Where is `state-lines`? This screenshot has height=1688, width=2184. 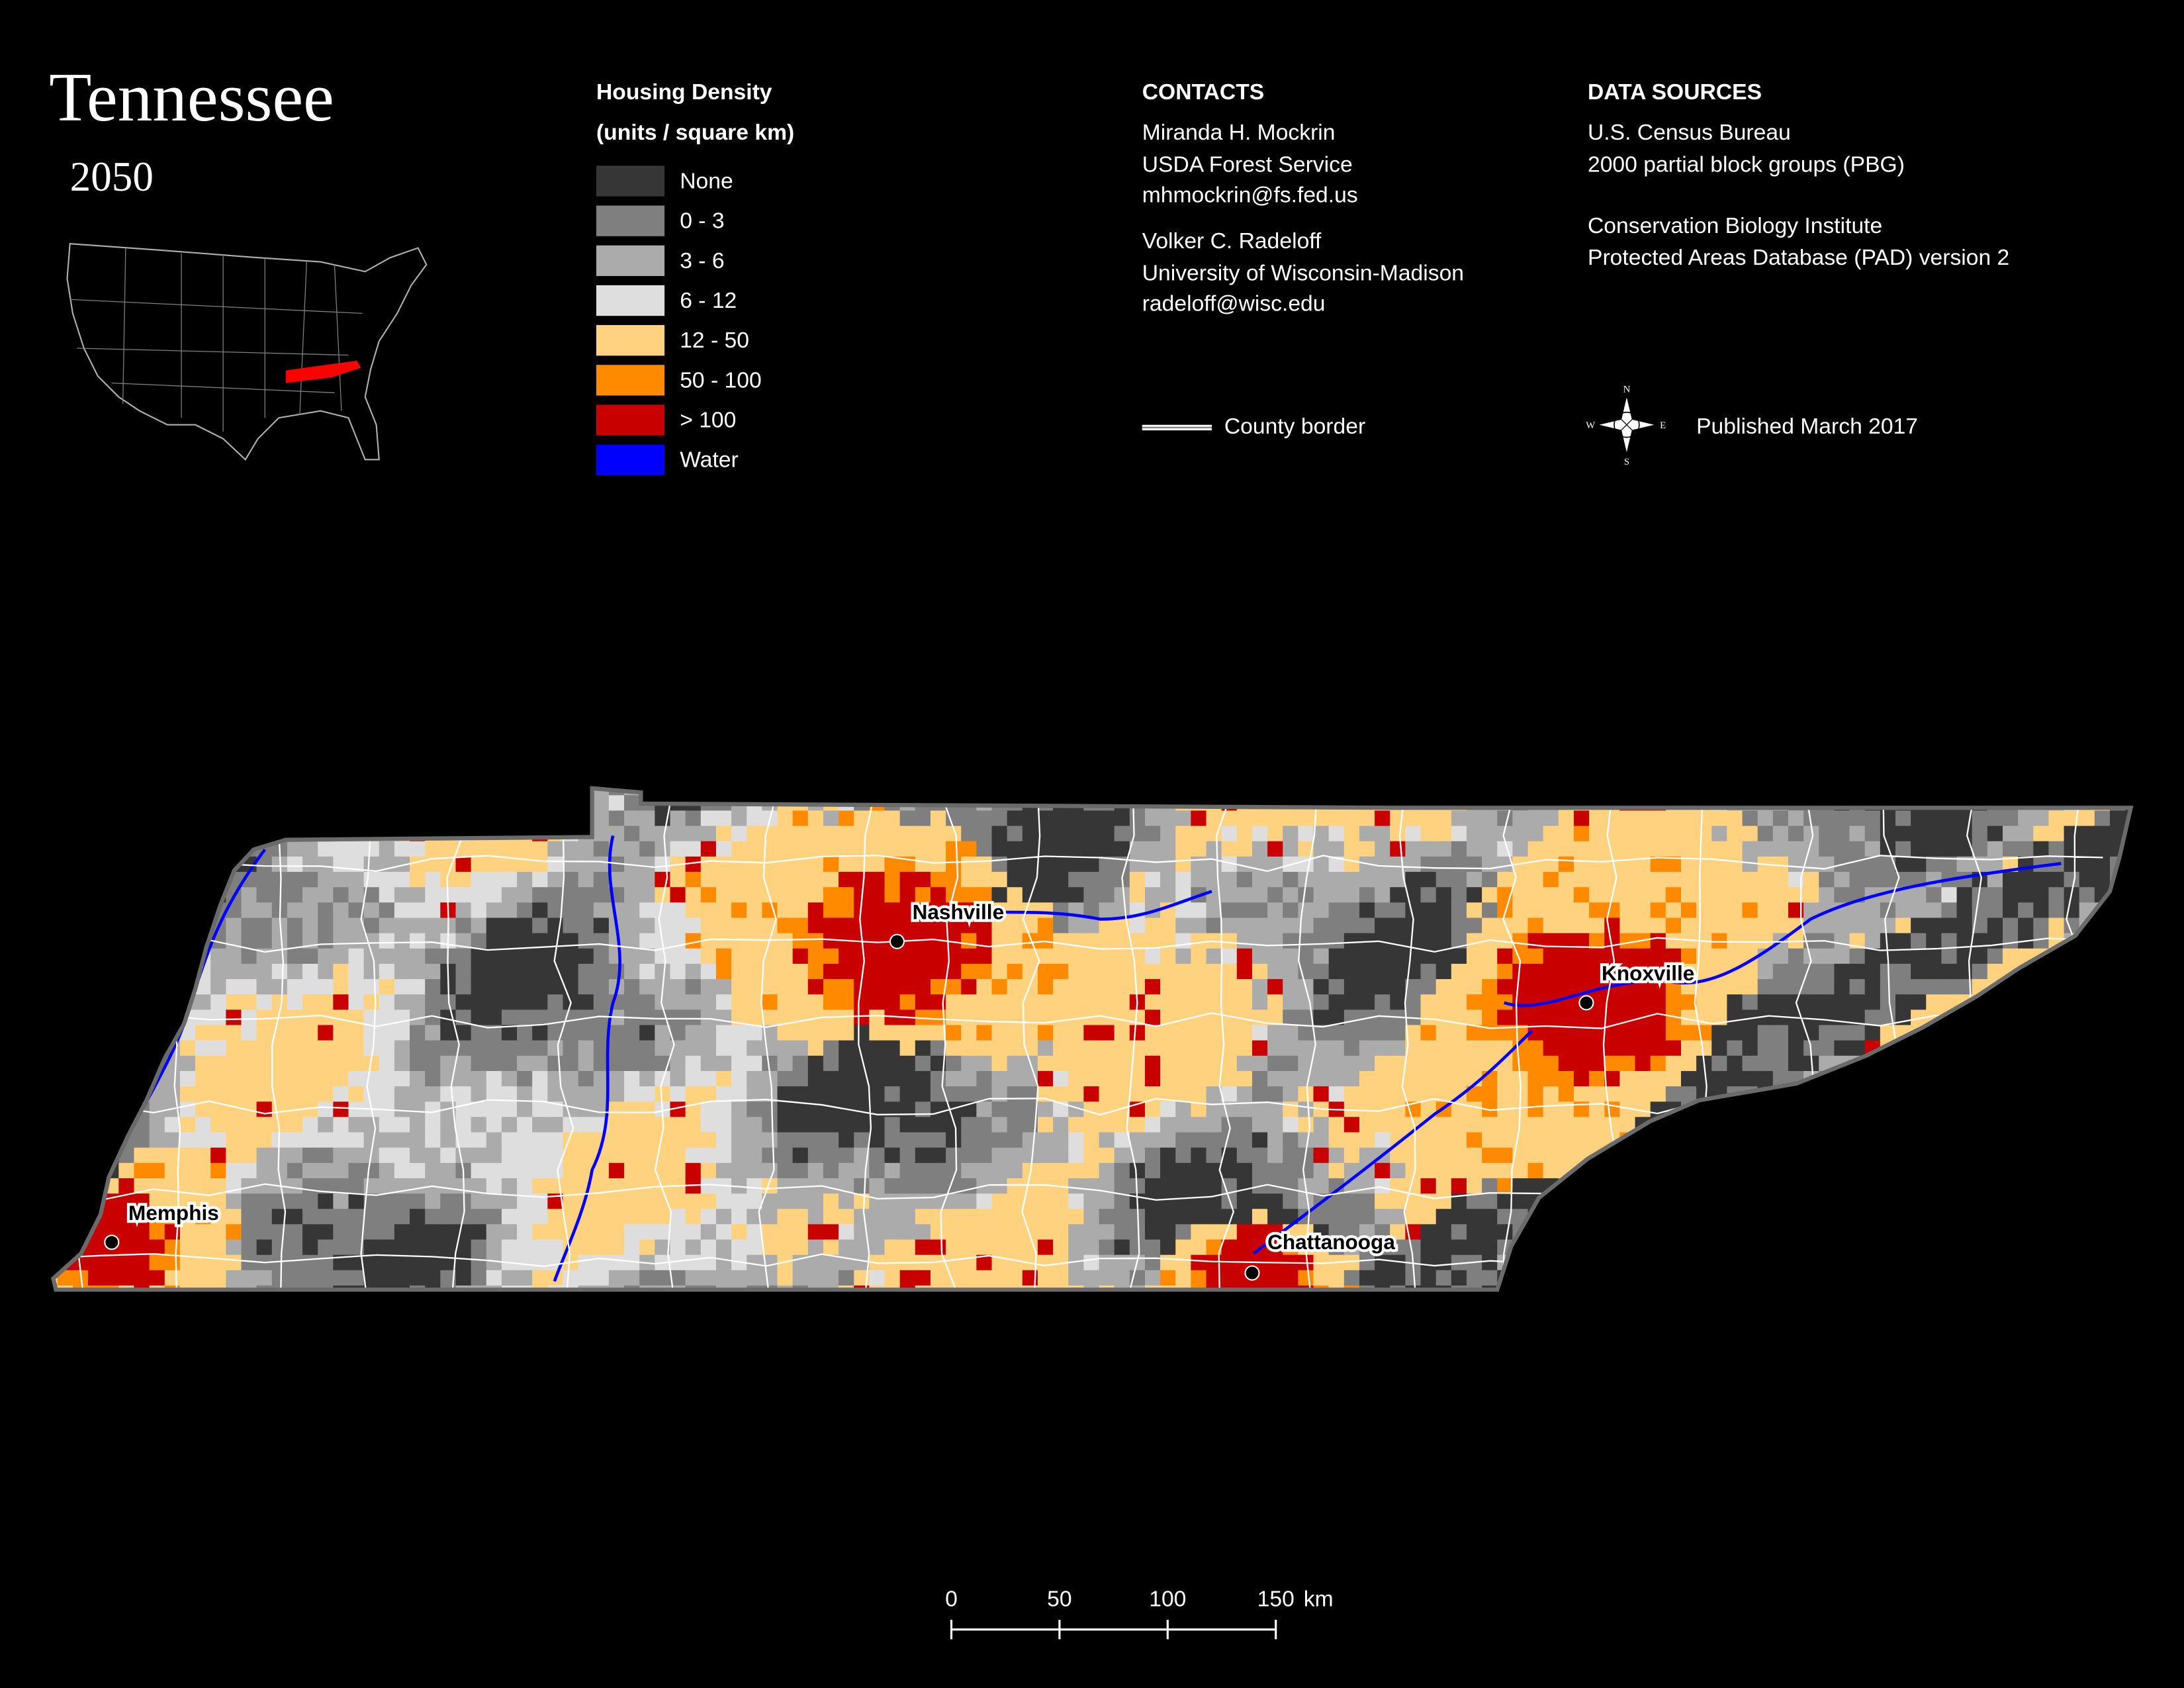 state-lines is located at coordinates (216, 340).